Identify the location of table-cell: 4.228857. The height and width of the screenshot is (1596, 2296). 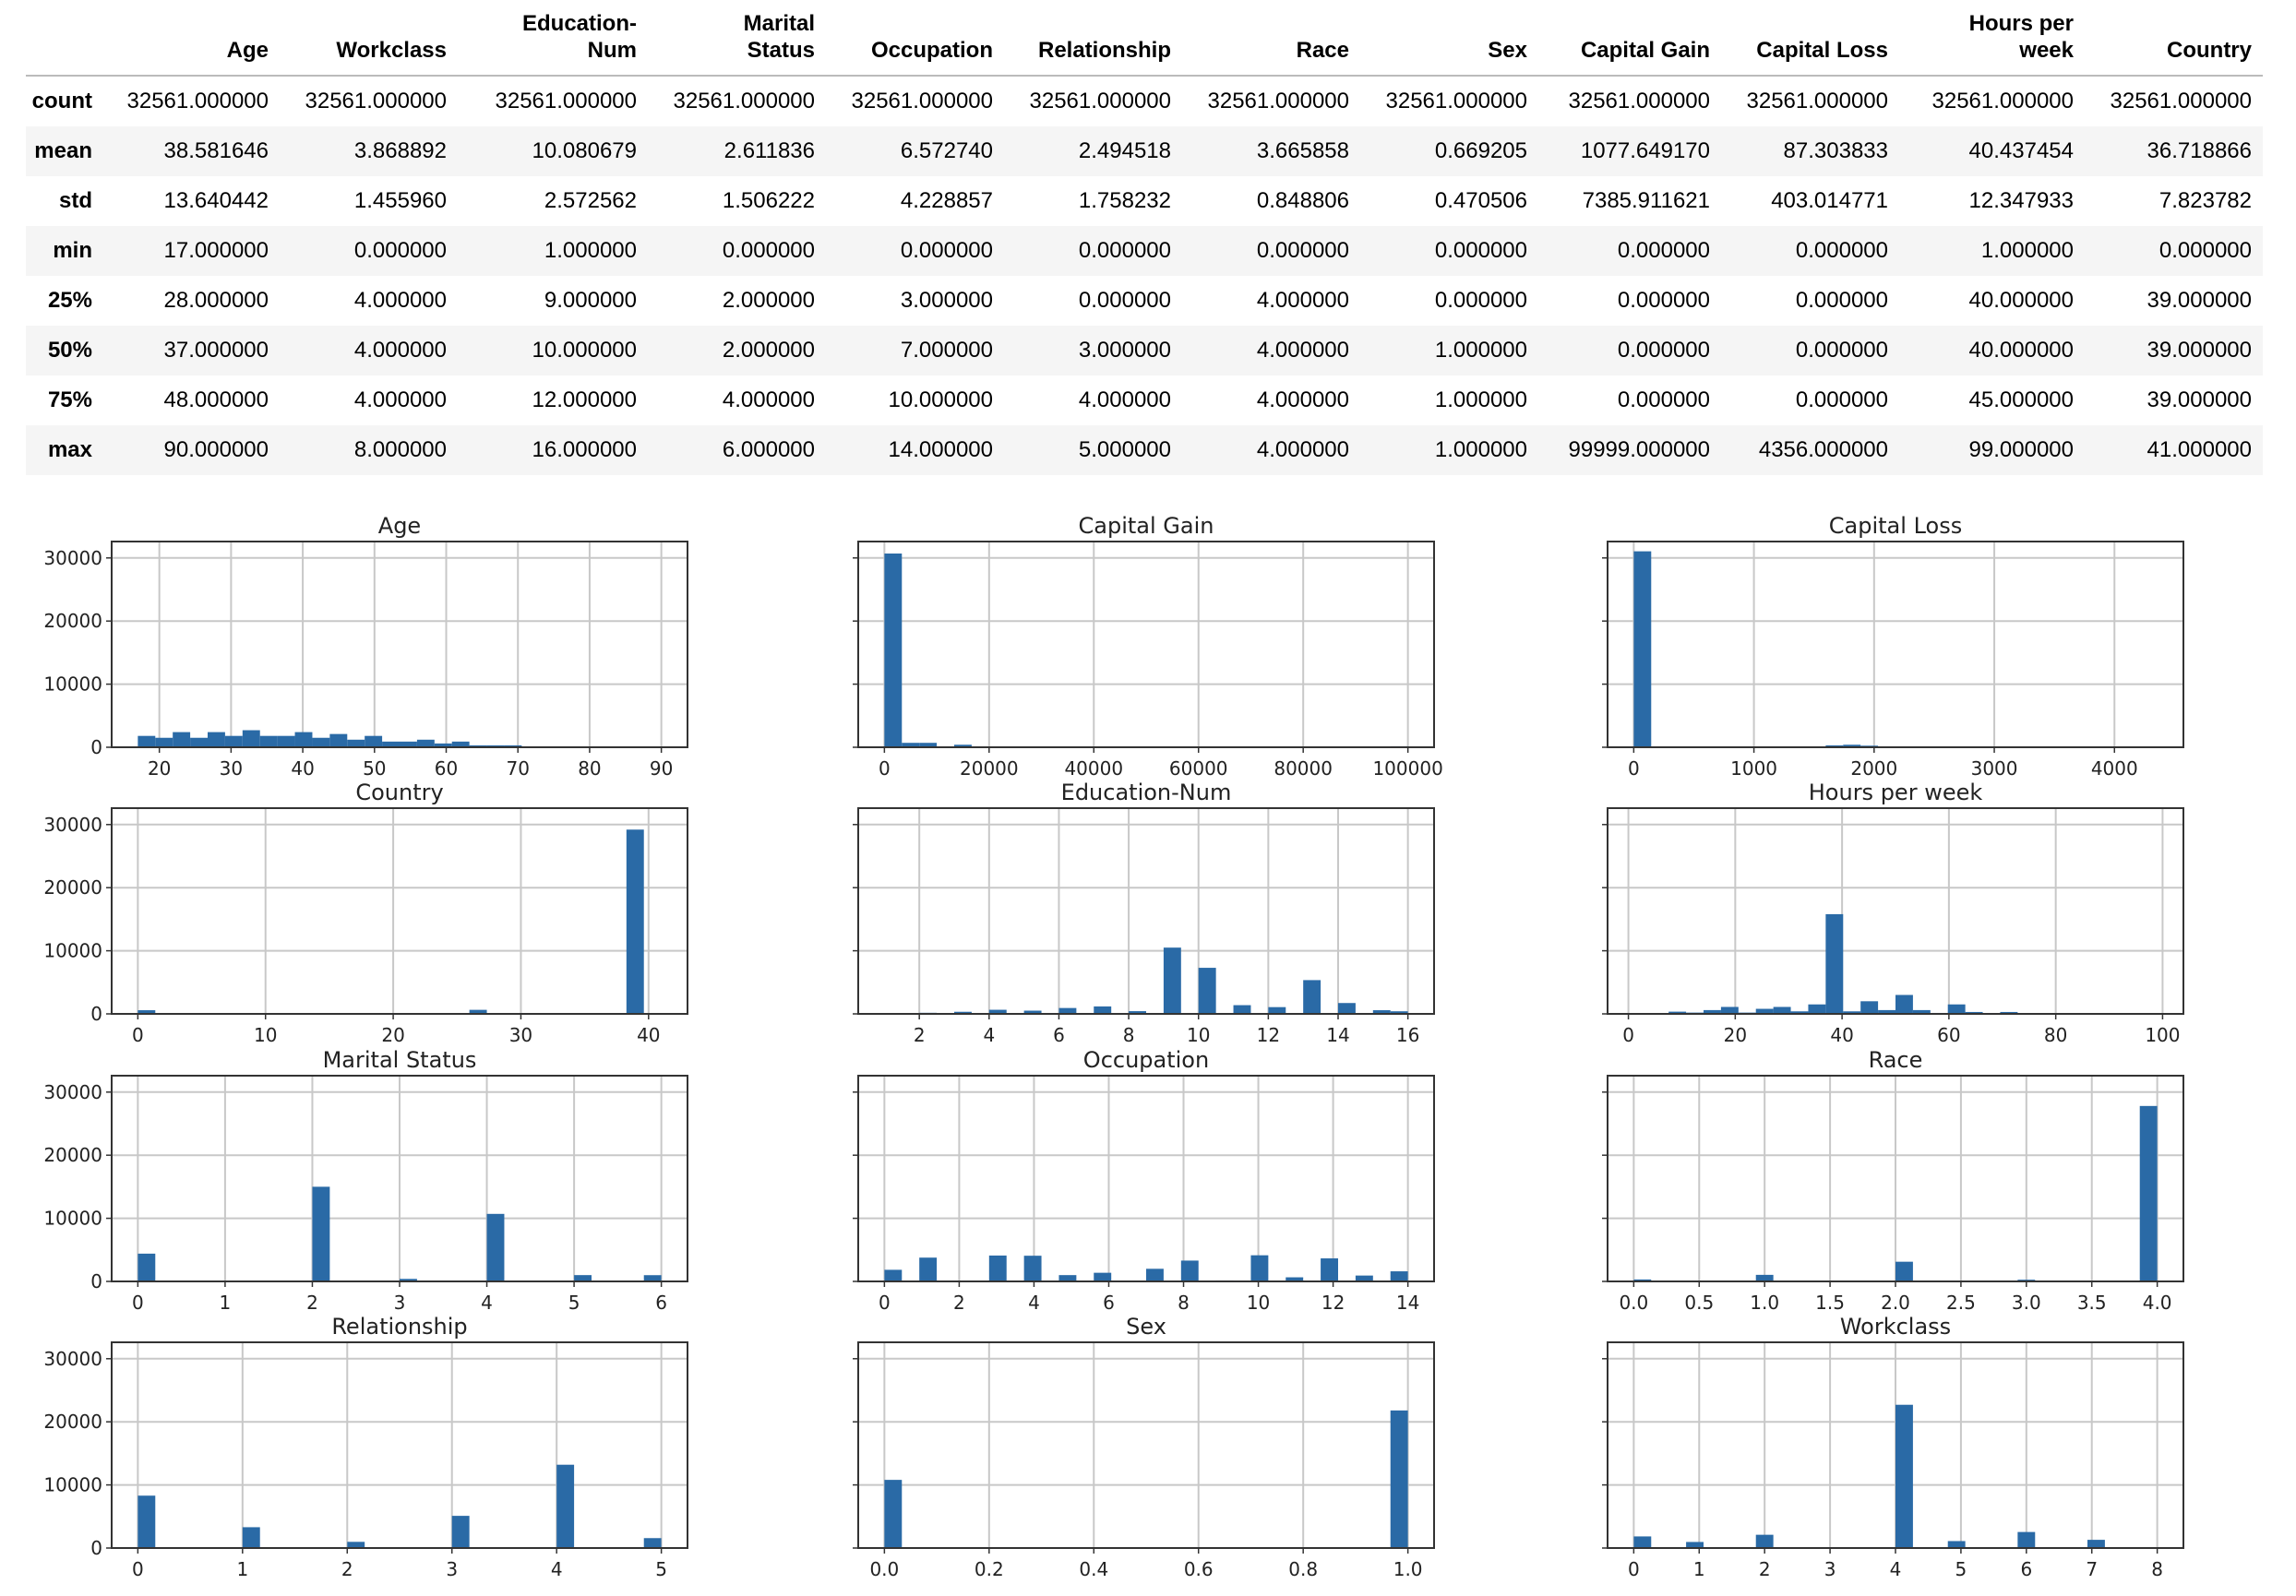
(946, 200).